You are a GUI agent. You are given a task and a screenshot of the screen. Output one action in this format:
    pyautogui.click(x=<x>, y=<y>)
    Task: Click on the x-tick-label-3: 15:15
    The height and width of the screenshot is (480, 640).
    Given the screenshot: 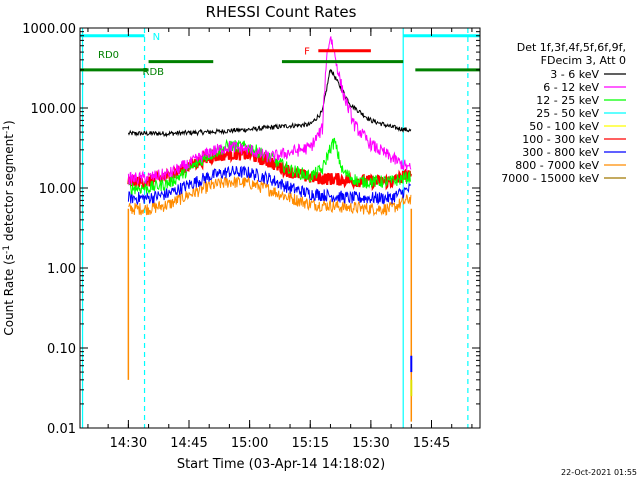 What is the action you would take?
    pyautogui.click(x=310, y=443)
    